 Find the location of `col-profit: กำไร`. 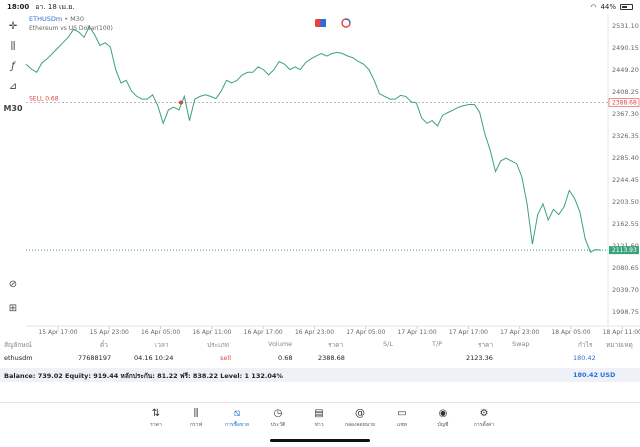

col-profit: กำไร is located at coordinates (585, 345).